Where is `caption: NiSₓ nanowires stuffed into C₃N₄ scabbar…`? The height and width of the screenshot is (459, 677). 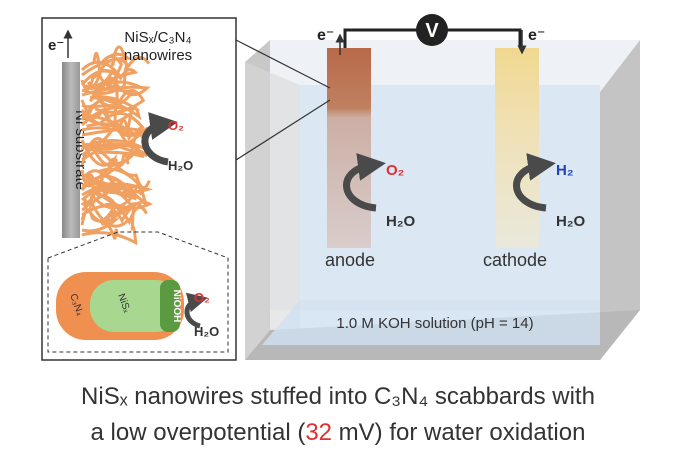 caption: NiSₓ nanowires stuffed into C₃N₄ scabbar… is located at coordinates (338, 396).